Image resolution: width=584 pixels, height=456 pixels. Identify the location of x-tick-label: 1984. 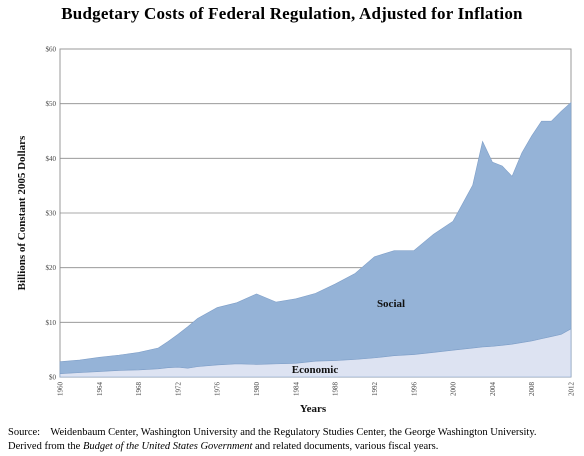
(296, 389).